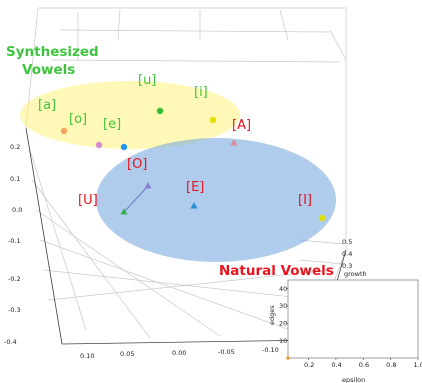 The height and width of the screenshot is (383, 422). Describe the element at coordinates (347, 266) in the screenshot. I see `y-tick-label: 0.3` at that location.